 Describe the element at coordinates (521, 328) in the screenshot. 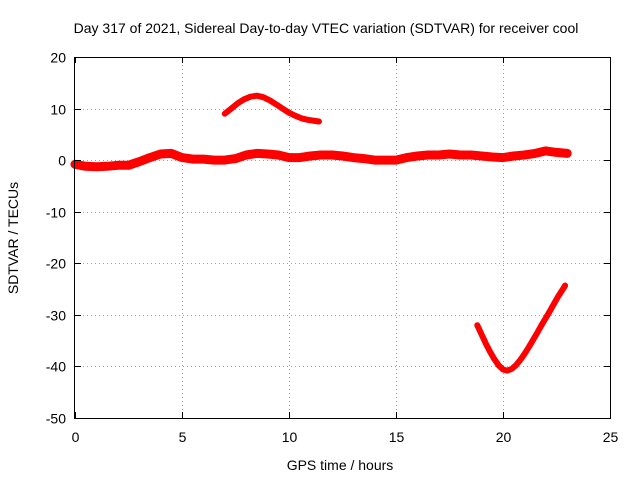

I see `series-v-curve` at that location.